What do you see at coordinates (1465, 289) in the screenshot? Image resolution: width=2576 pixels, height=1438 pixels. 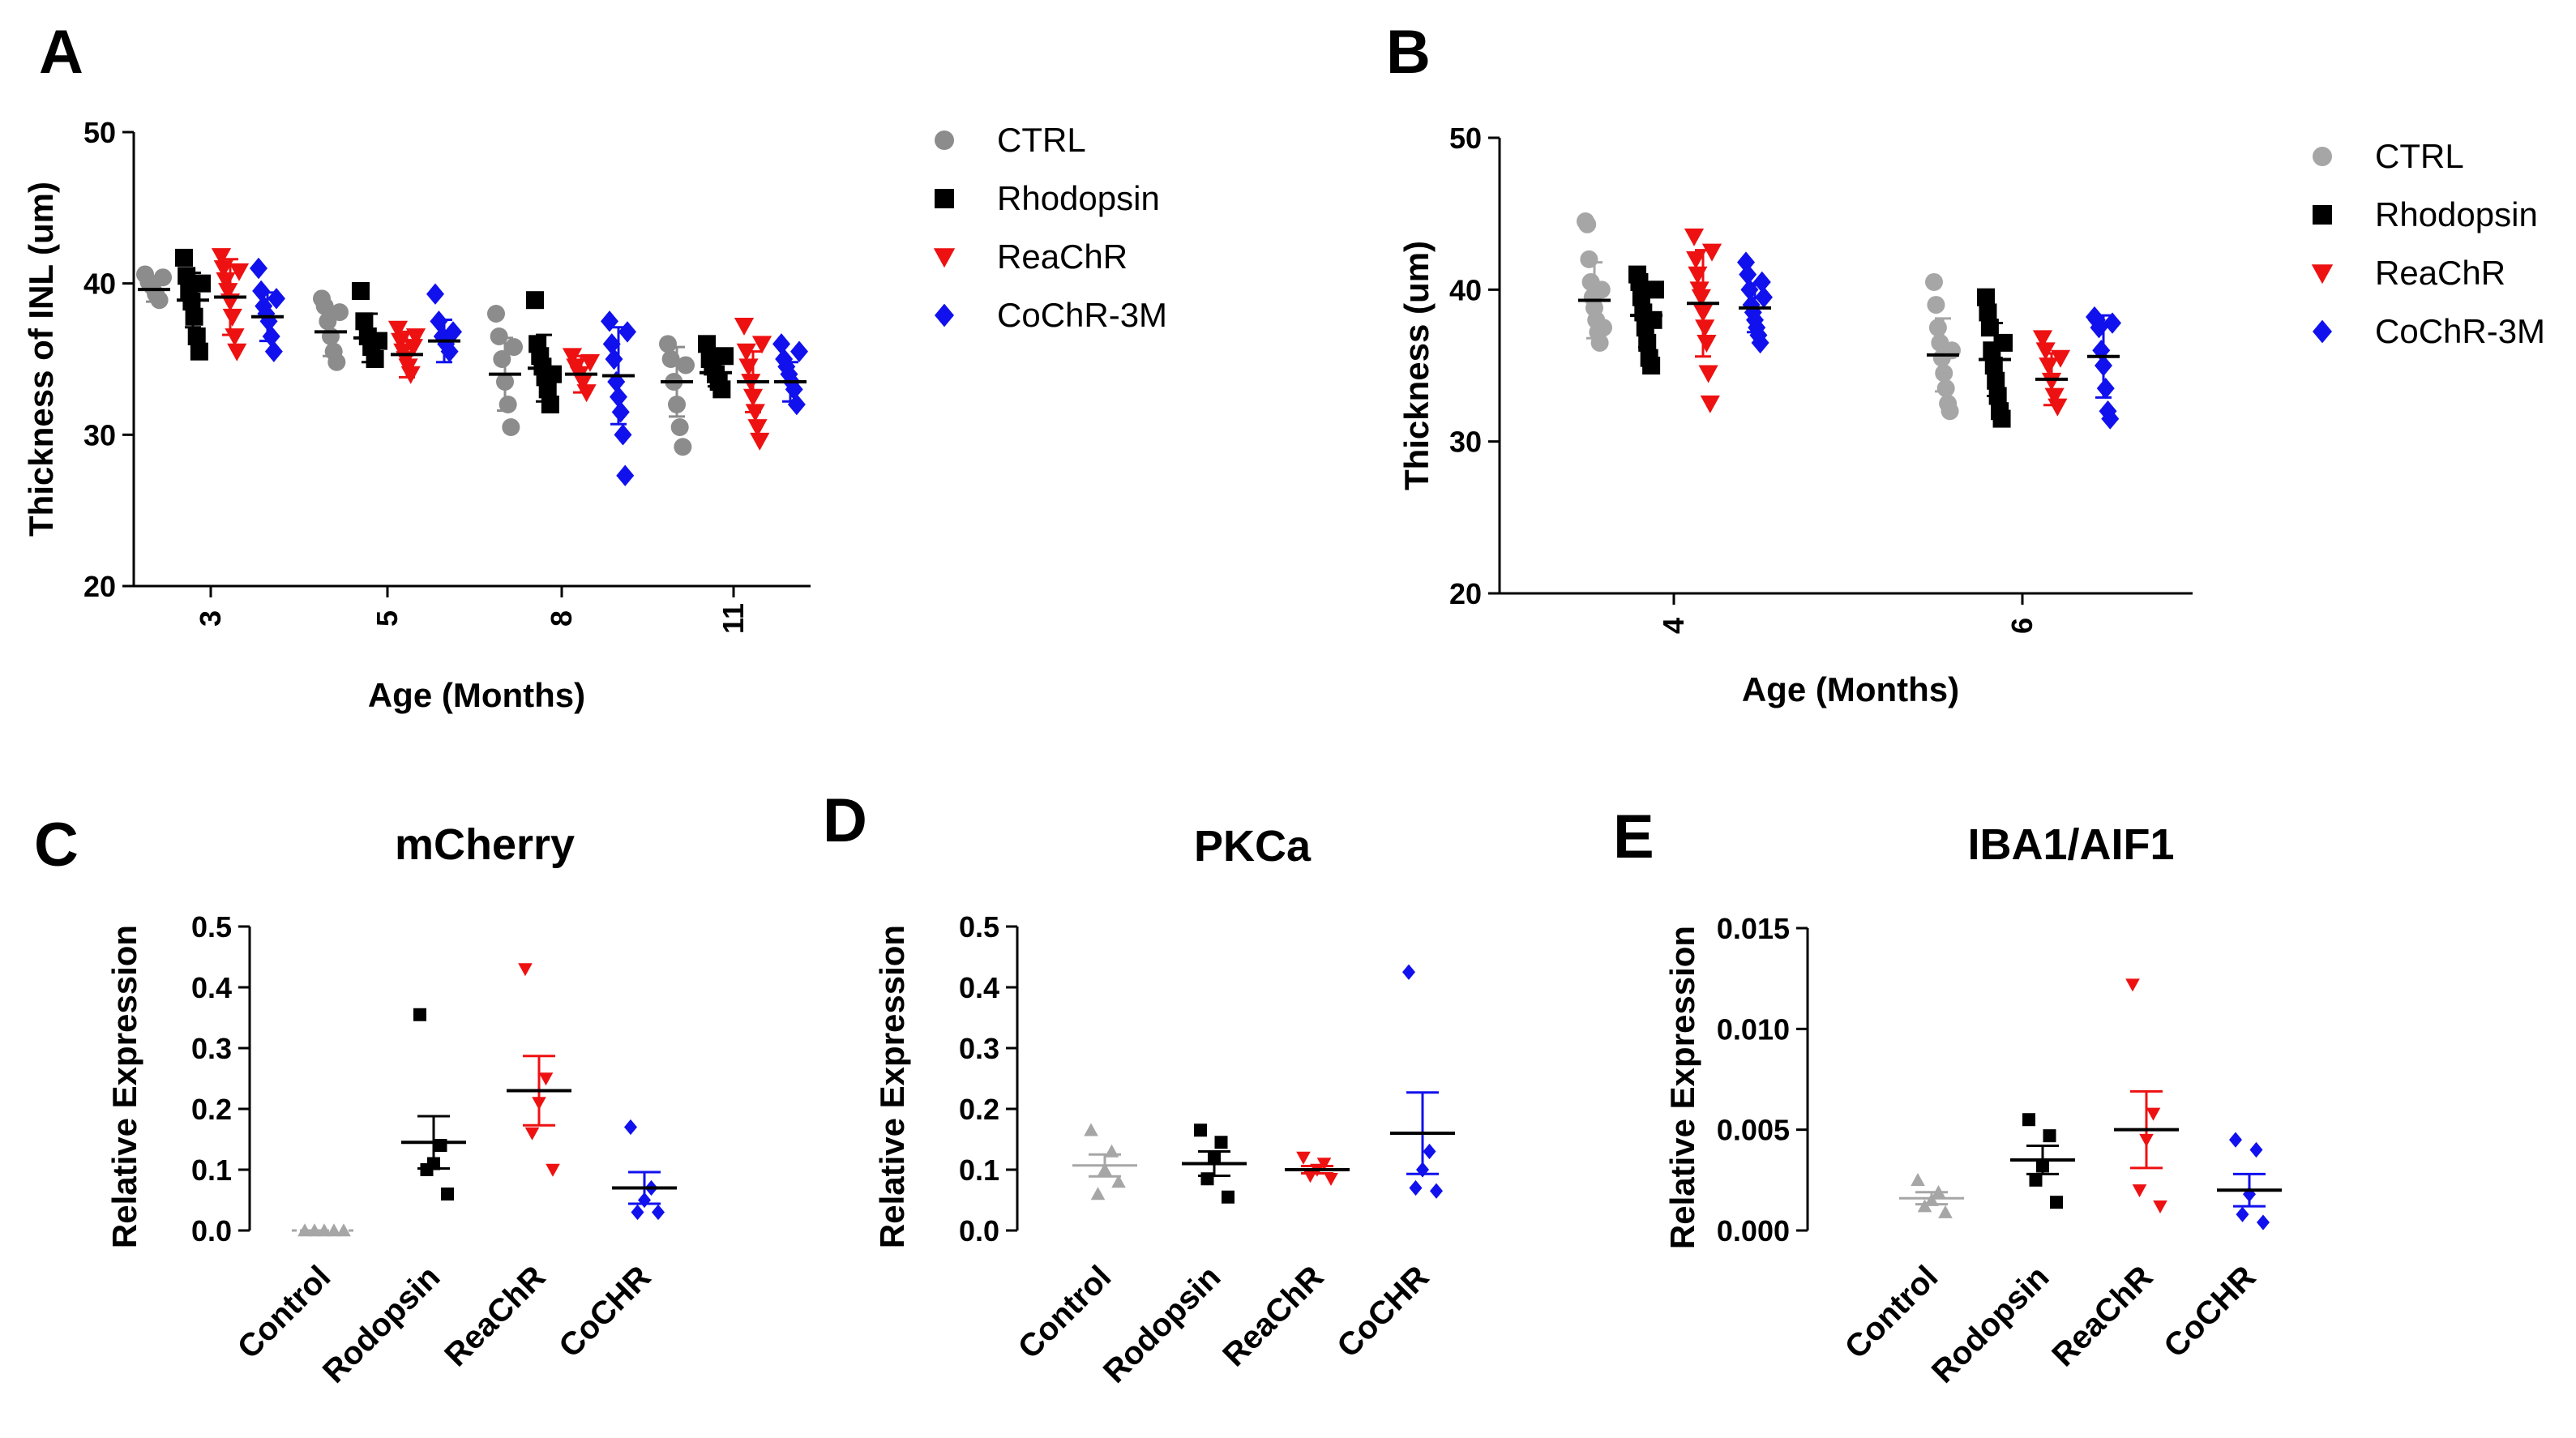 I see `y-tick-label: 40` at bounding box center [1465, 289].